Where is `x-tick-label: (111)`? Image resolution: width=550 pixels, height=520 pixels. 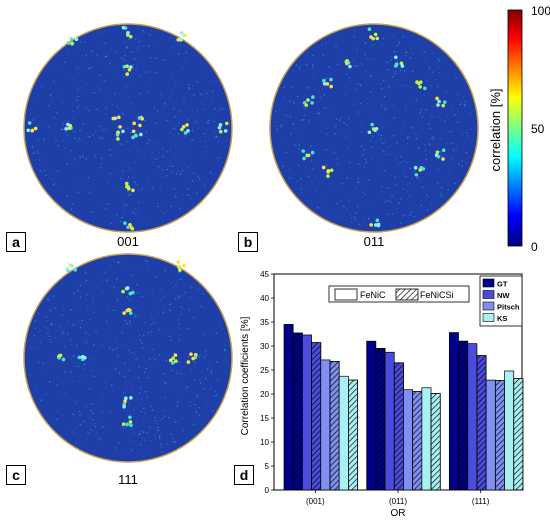 x-tick-label: (111) is located at coordinates (481, 501).